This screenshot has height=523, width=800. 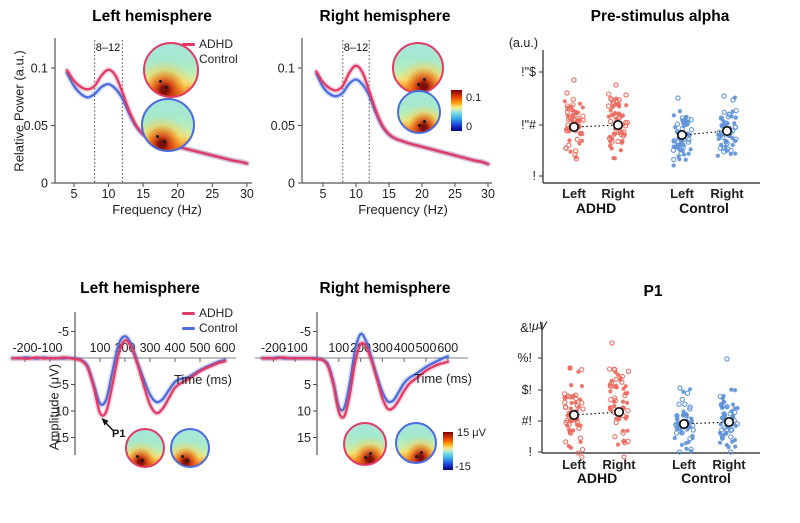 I want to click on p1-scatter-mean-marker, so click(x=619, y=412).